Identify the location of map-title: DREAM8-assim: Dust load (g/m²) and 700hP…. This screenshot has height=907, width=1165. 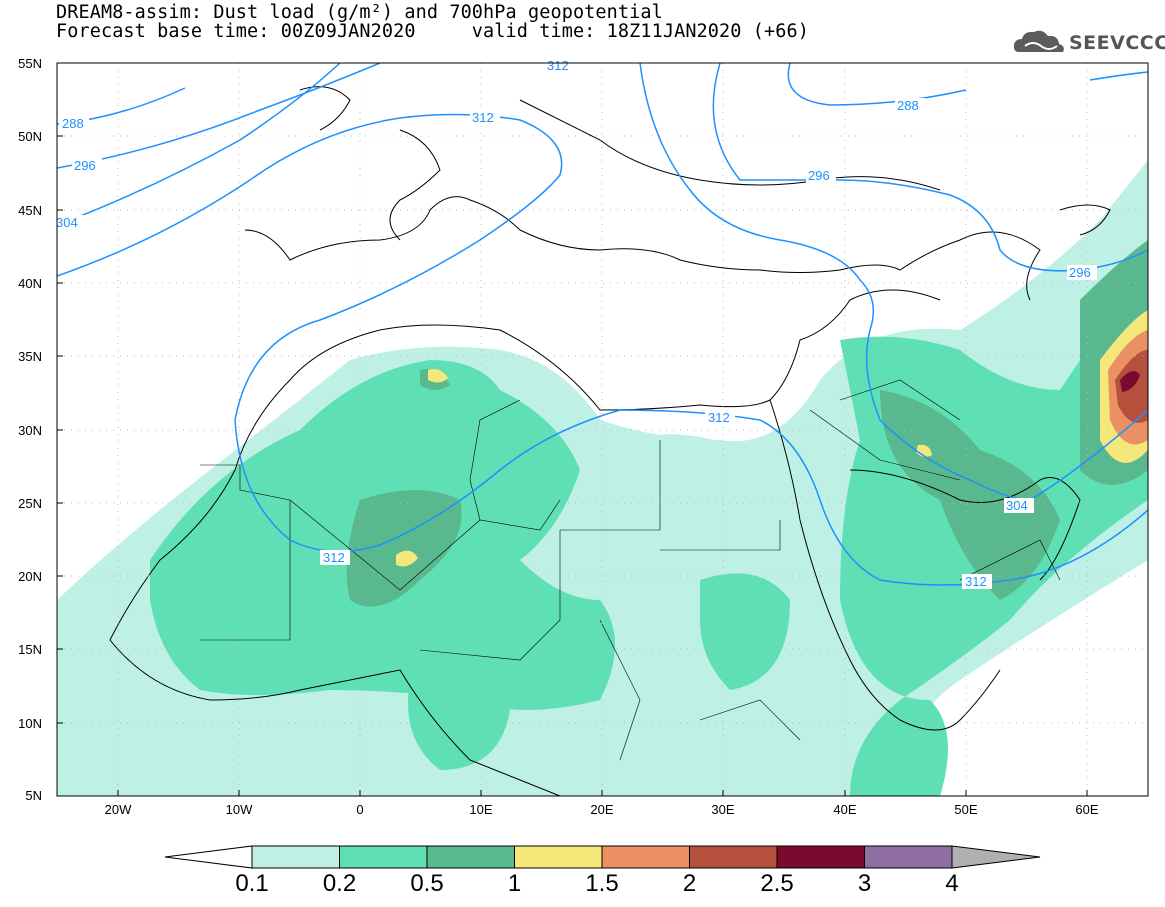
(359, 12).